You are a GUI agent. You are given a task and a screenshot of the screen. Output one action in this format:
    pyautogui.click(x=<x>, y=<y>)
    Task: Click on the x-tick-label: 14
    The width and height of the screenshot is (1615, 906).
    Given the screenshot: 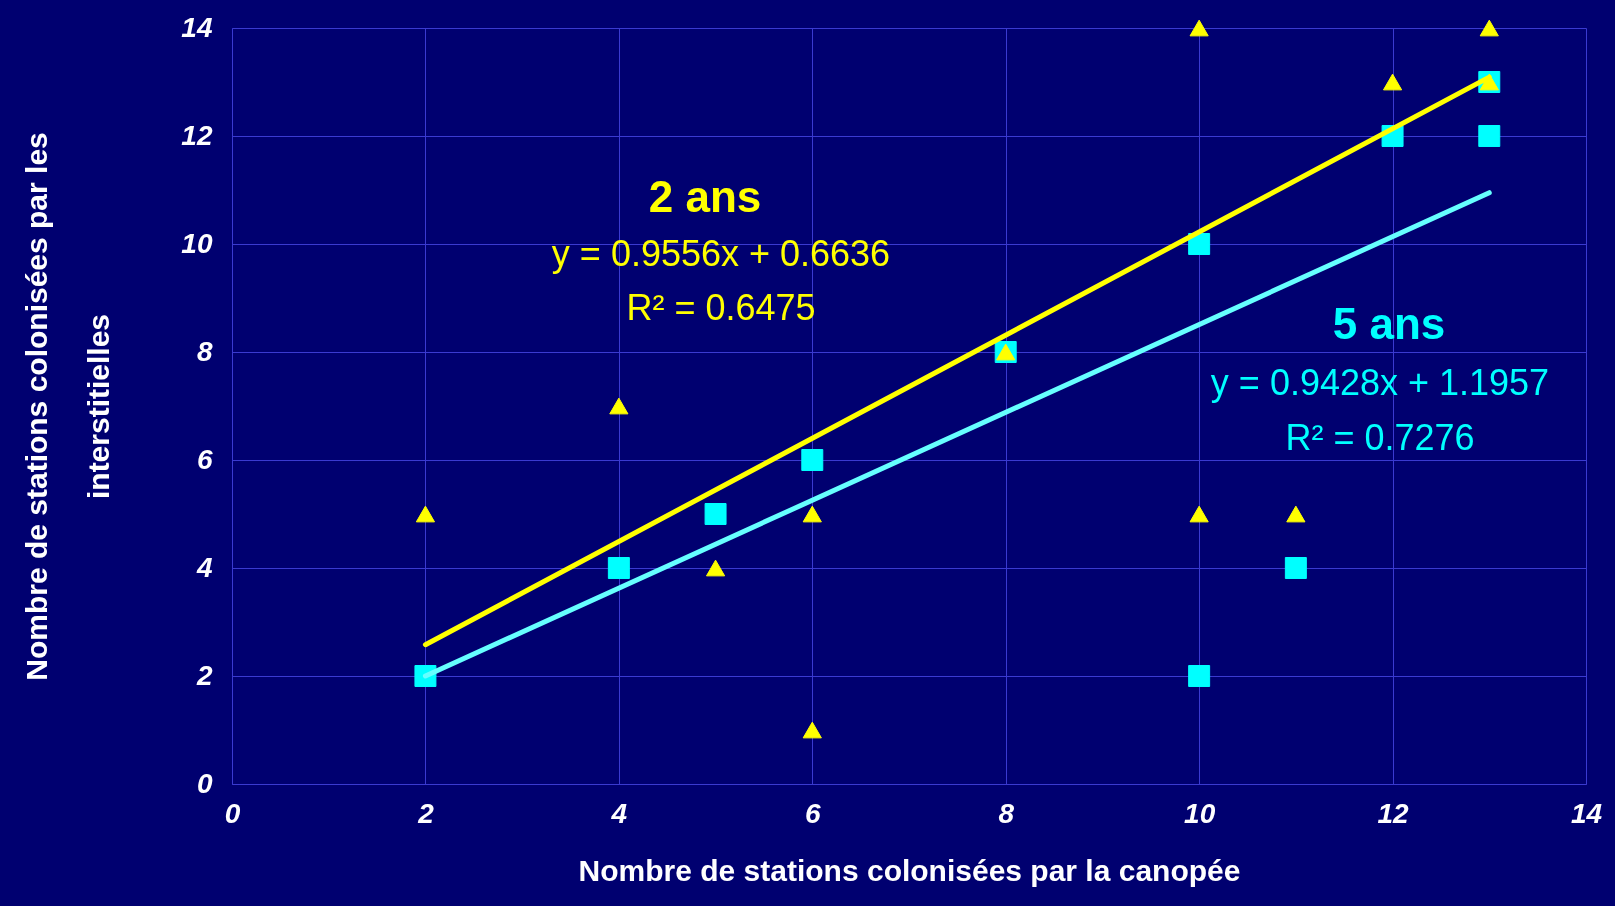 What is the action you would take?
    pyautogui.click(x=1586, y=813)
    